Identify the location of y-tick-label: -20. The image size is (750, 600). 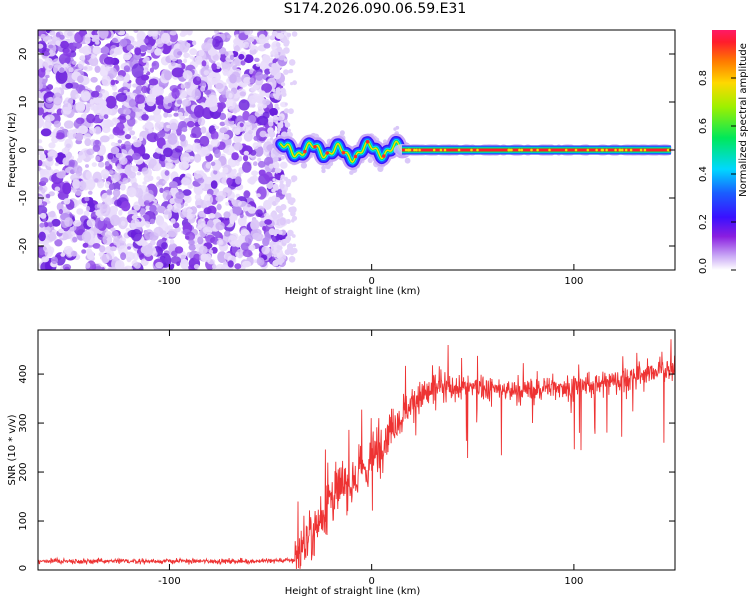
(23, 246).